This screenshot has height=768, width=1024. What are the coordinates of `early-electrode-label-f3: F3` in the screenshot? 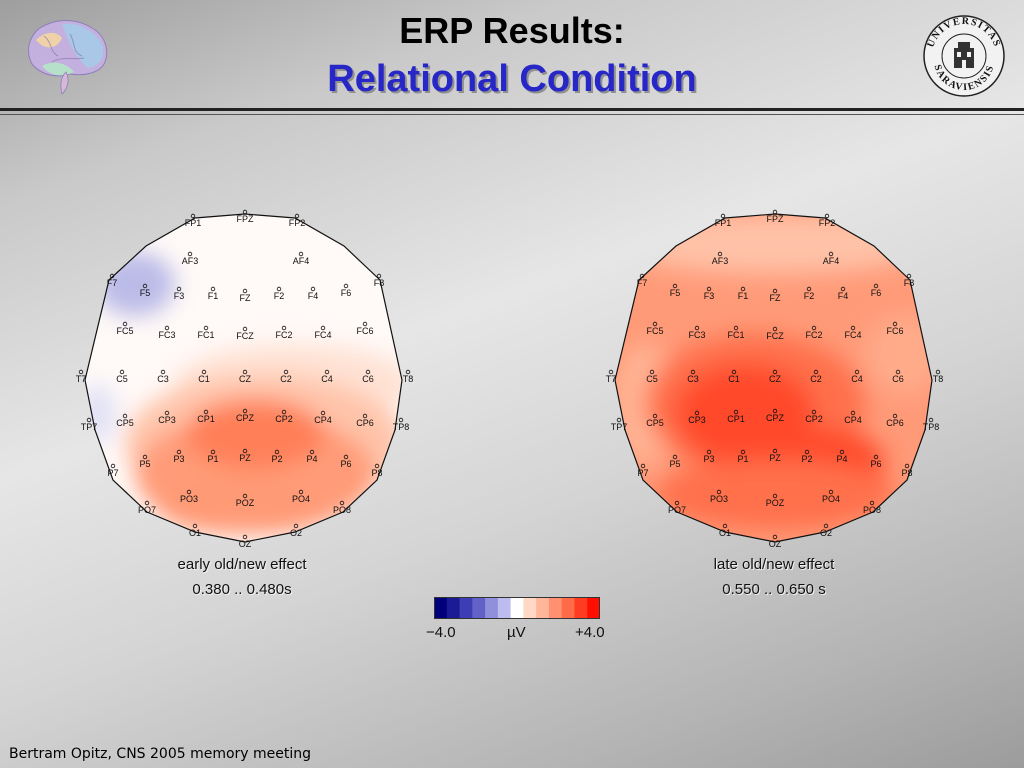 It's located at (179, 296).